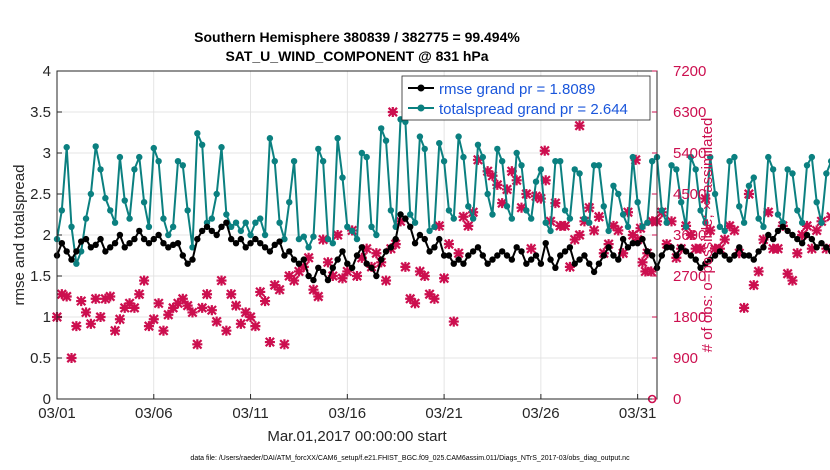  I want to click on left-axis-ticks: 0 0.5 1 1.5 2 2.5 3 3.5 4, so click(46, 235).